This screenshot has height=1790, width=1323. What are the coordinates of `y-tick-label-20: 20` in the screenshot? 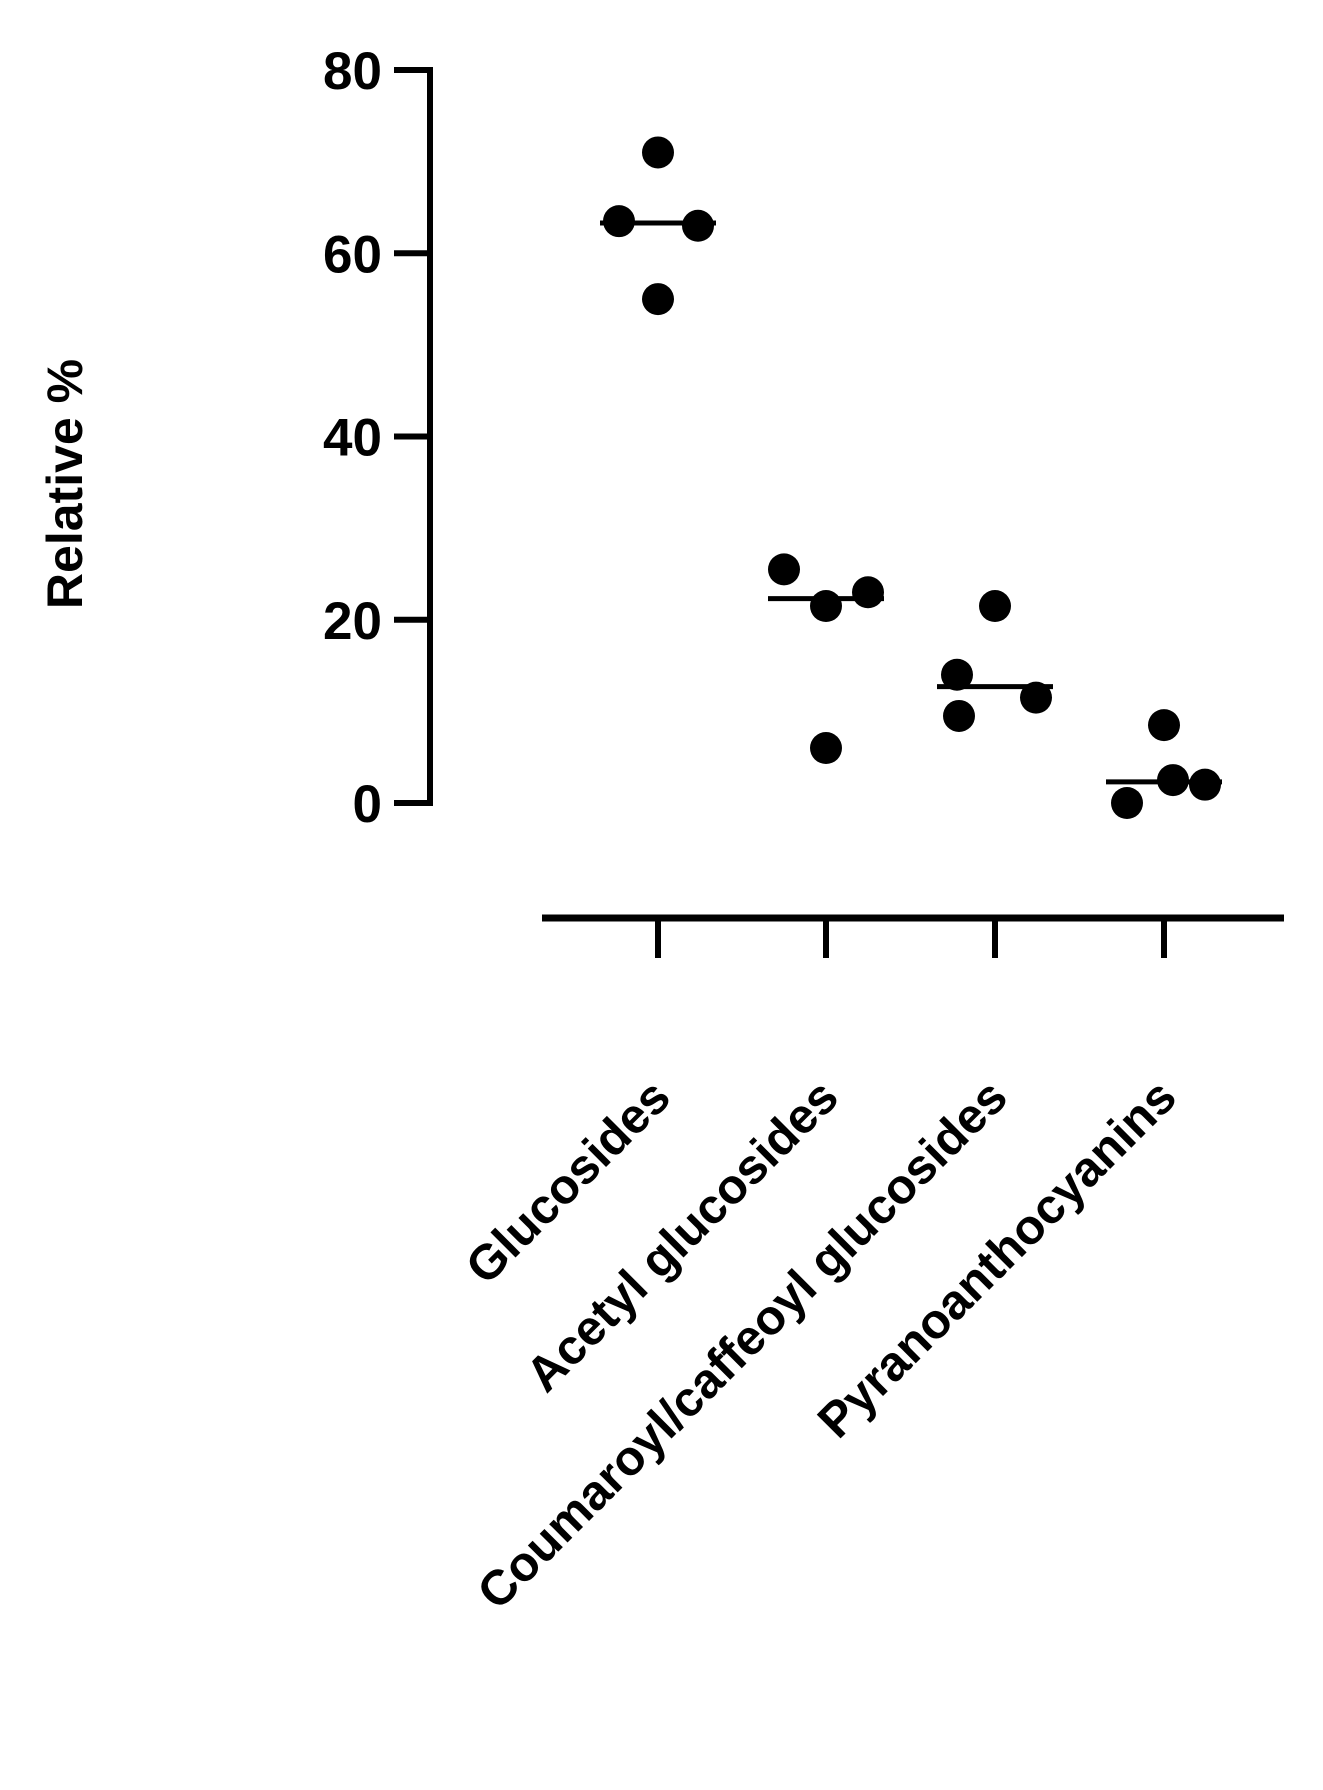 It's located at (352, 621).